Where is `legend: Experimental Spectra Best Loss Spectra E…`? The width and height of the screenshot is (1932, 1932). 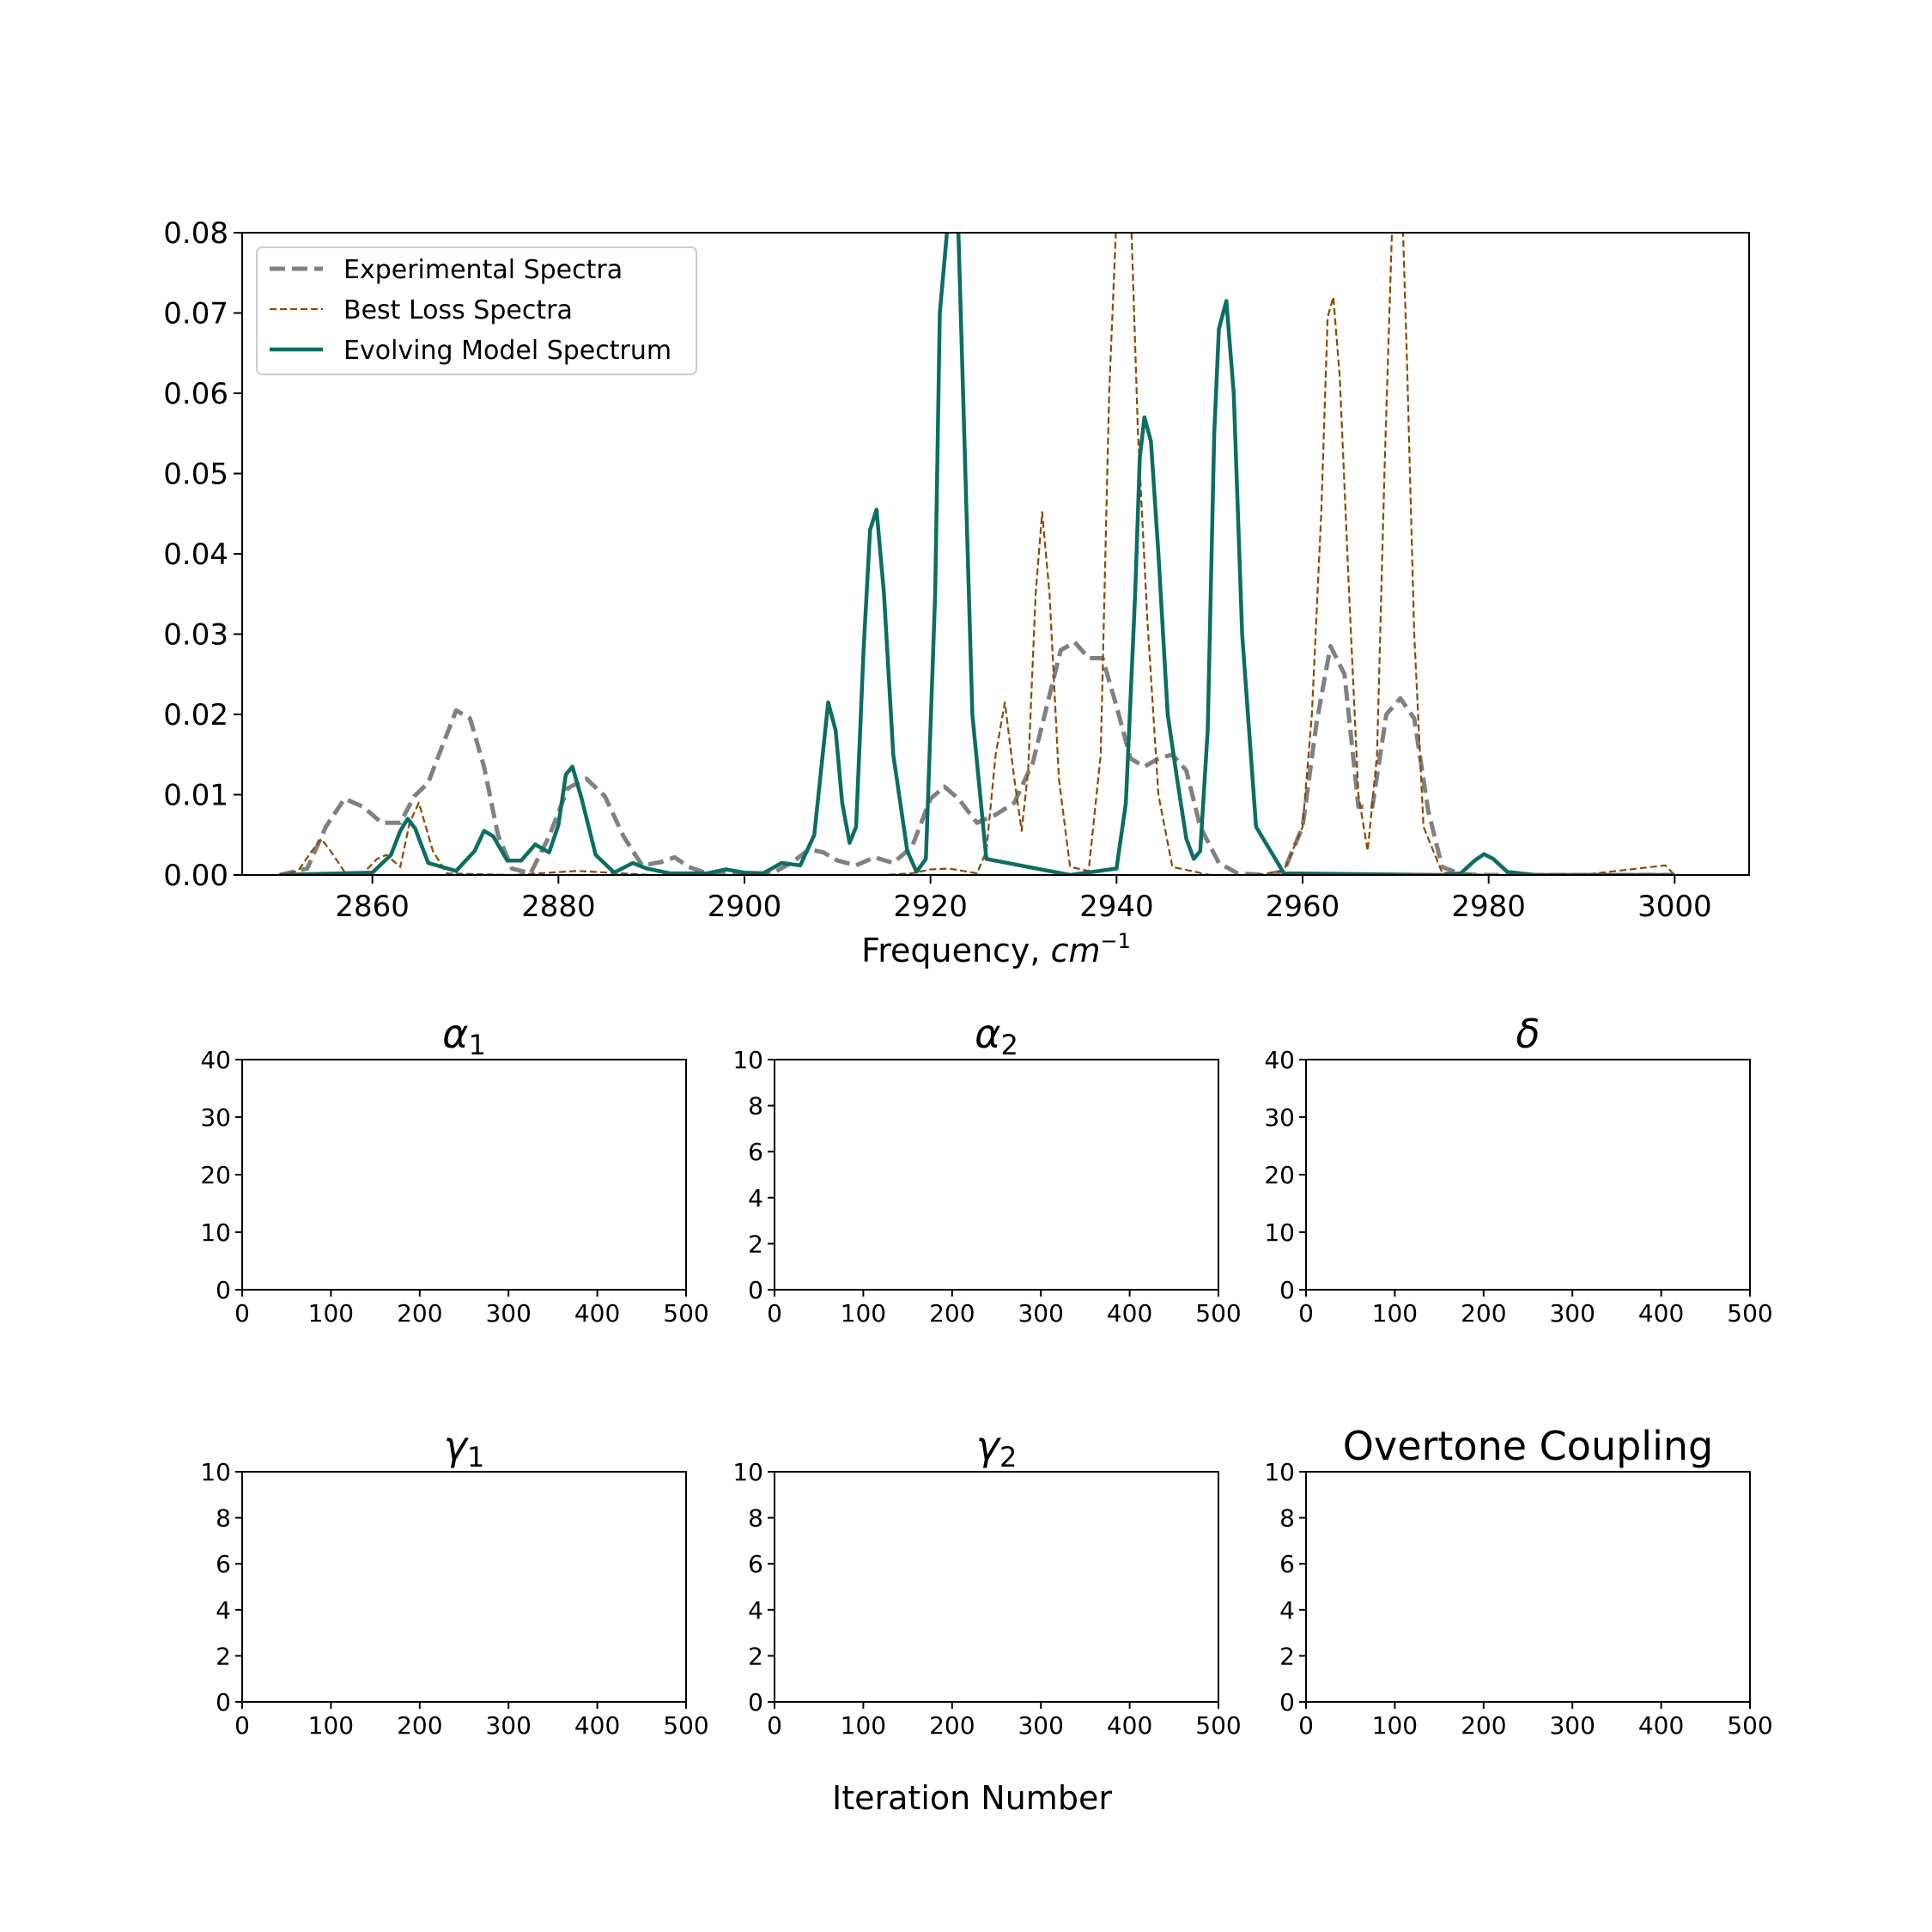
legend: Experimental Spectra Best Loss Spectra E… is located at coordinates (477, 311).